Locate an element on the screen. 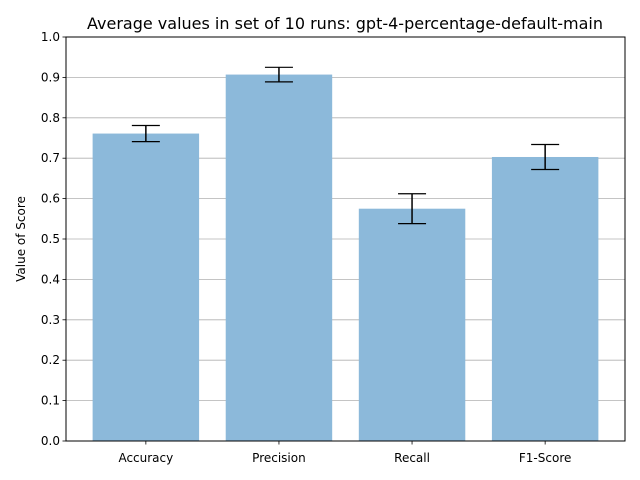  y-tick-label: 0.0 is located at coordinates (50, 441).